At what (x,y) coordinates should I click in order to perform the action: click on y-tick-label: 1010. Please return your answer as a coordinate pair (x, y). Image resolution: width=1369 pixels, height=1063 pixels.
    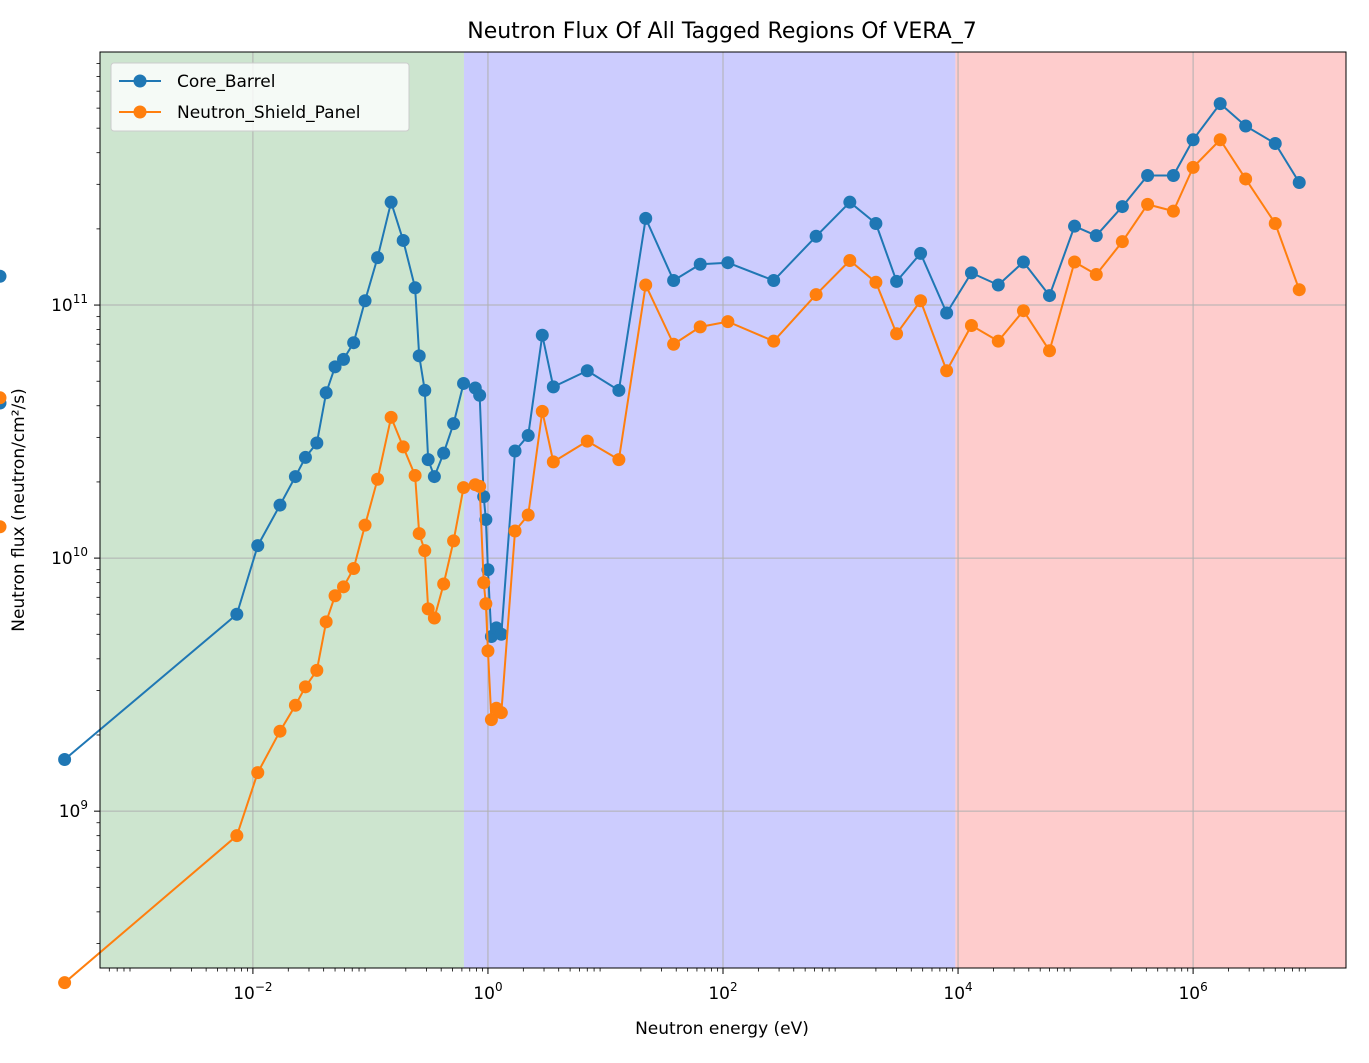
    Looking at the image, I should click on (69, 557).